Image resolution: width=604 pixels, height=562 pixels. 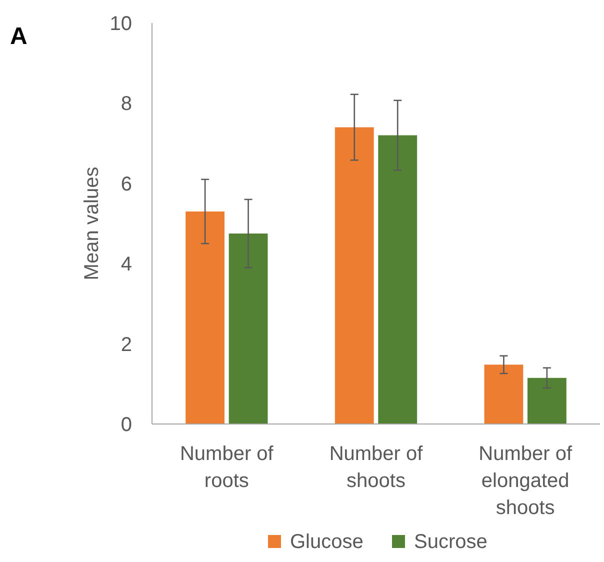 I want to click on x-tick-label: Number of roots, so click(x=227, y=467).